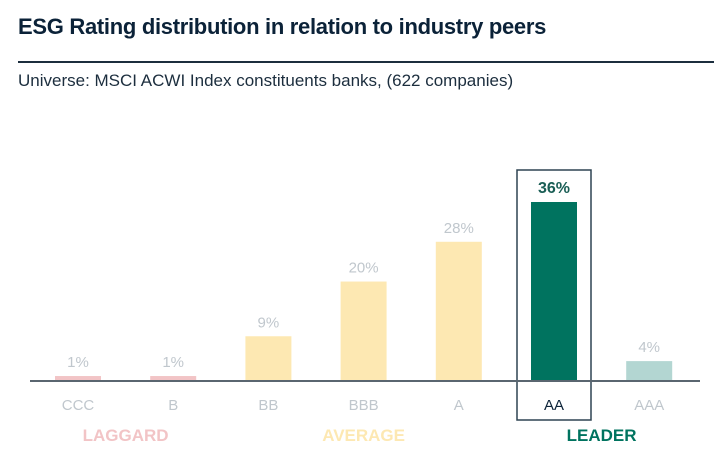 The width and height of the screenshot is (727, 475). Describe the element at coordinates (78, 362) in the screenshot. I see `value-label-ccc: 1%` at that location.